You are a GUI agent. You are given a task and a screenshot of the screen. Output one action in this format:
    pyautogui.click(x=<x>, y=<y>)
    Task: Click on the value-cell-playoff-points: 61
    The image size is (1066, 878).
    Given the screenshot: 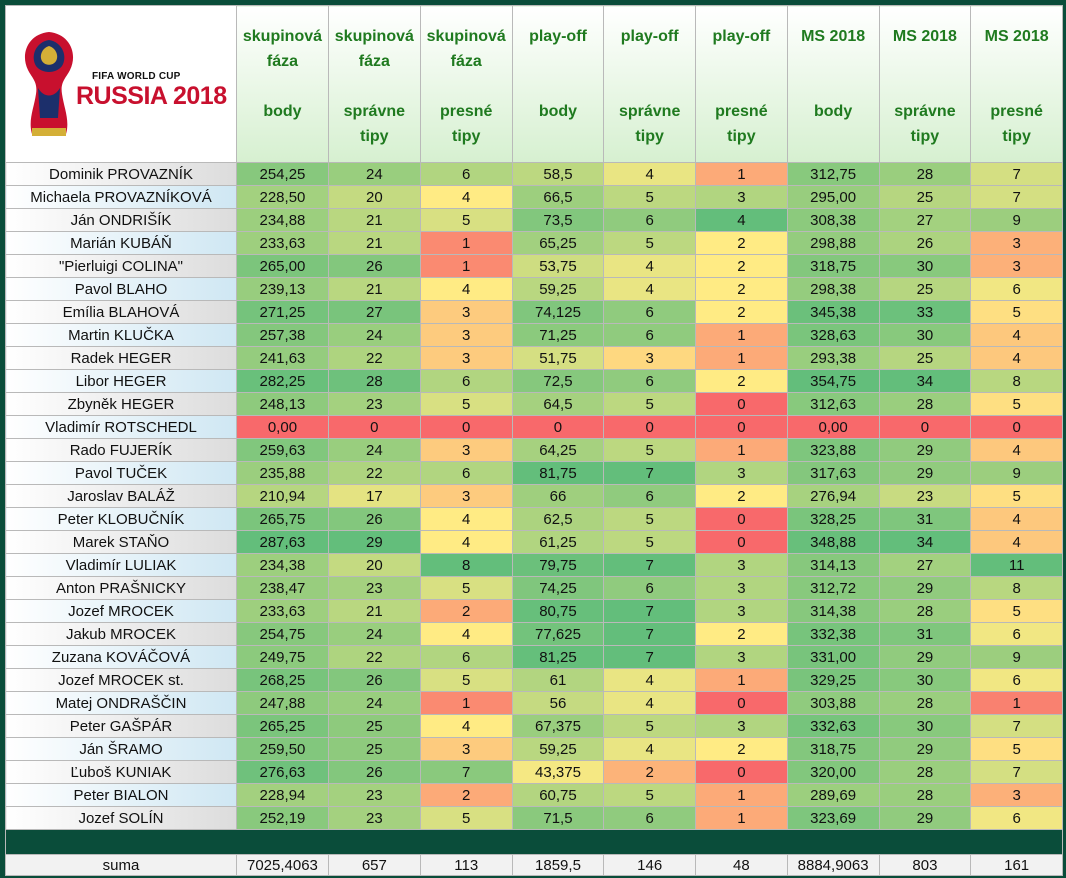 What is the action you would take?
    pyautogui.click(x=558, y=680)
    